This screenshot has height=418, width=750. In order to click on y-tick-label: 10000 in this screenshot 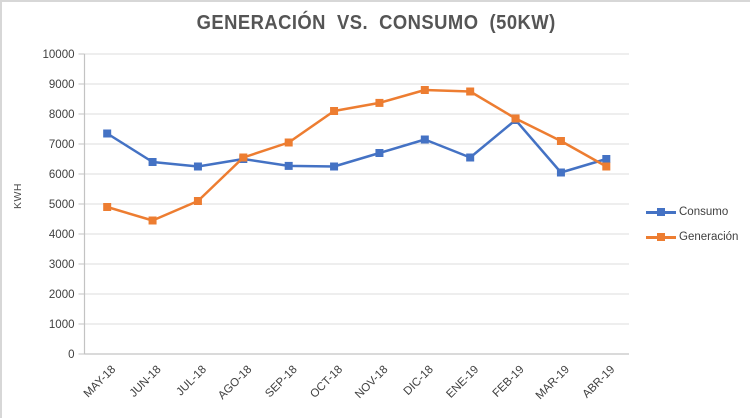, I will do `click(59, 55)`.